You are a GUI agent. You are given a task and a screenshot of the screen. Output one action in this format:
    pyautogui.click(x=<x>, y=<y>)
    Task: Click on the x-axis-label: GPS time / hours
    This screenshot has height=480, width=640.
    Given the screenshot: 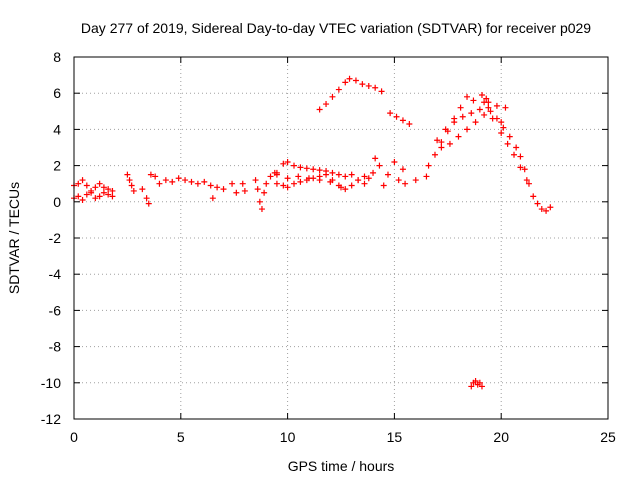 What is the action you would take?
    pyautogui.click(x=341, y=466)
    